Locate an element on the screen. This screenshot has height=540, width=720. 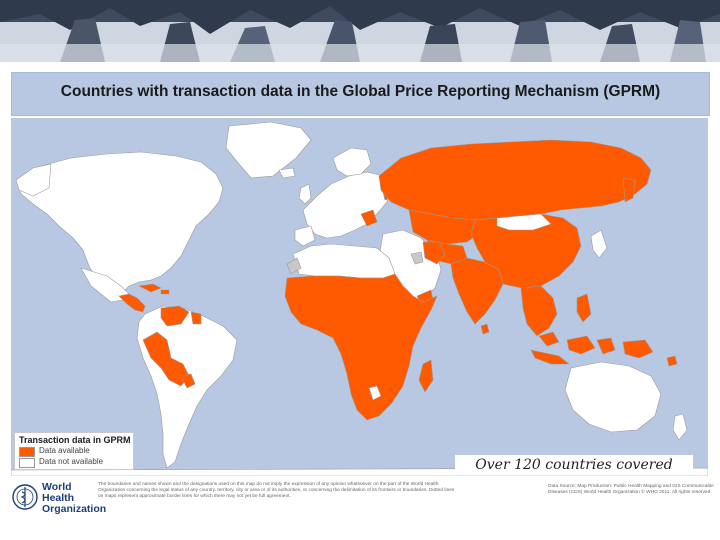
iceland is located at coordinates (287, 173).